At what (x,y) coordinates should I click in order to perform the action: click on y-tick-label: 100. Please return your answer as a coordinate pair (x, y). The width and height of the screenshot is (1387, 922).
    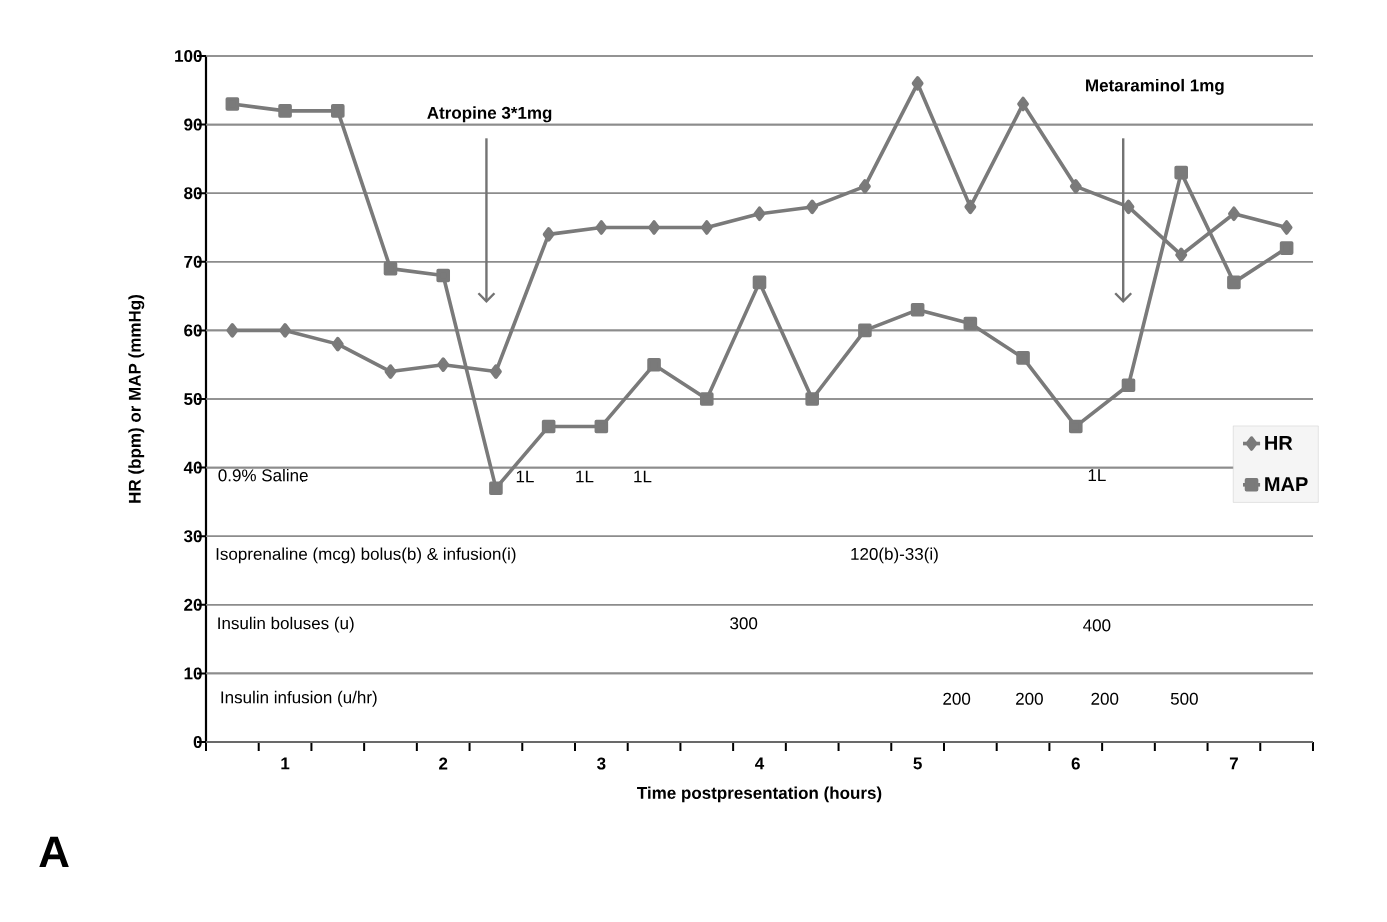
    Looking at the image, I should click on (188, 56).